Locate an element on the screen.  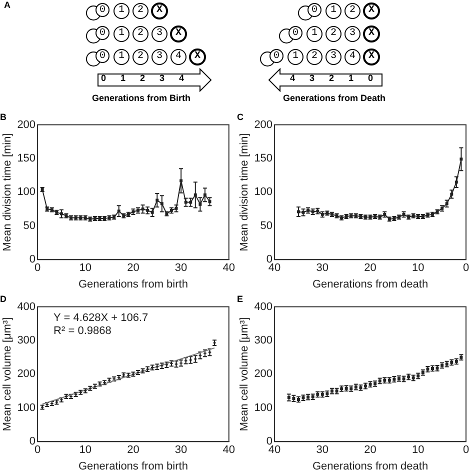
chart-title: B is located at coordinates (3, 117).